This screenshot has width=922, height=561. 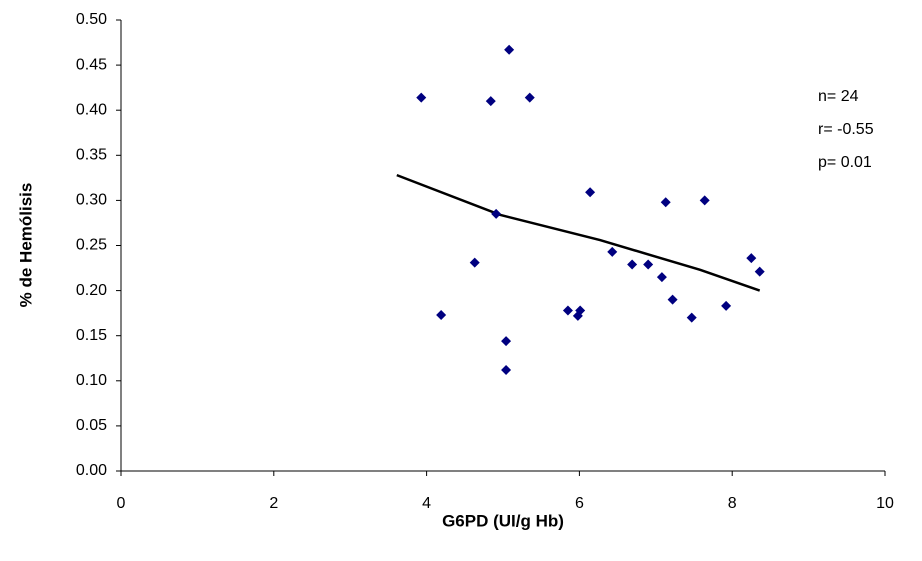 I want to click on x-tick-label: 4, so click(x=426, y=503).